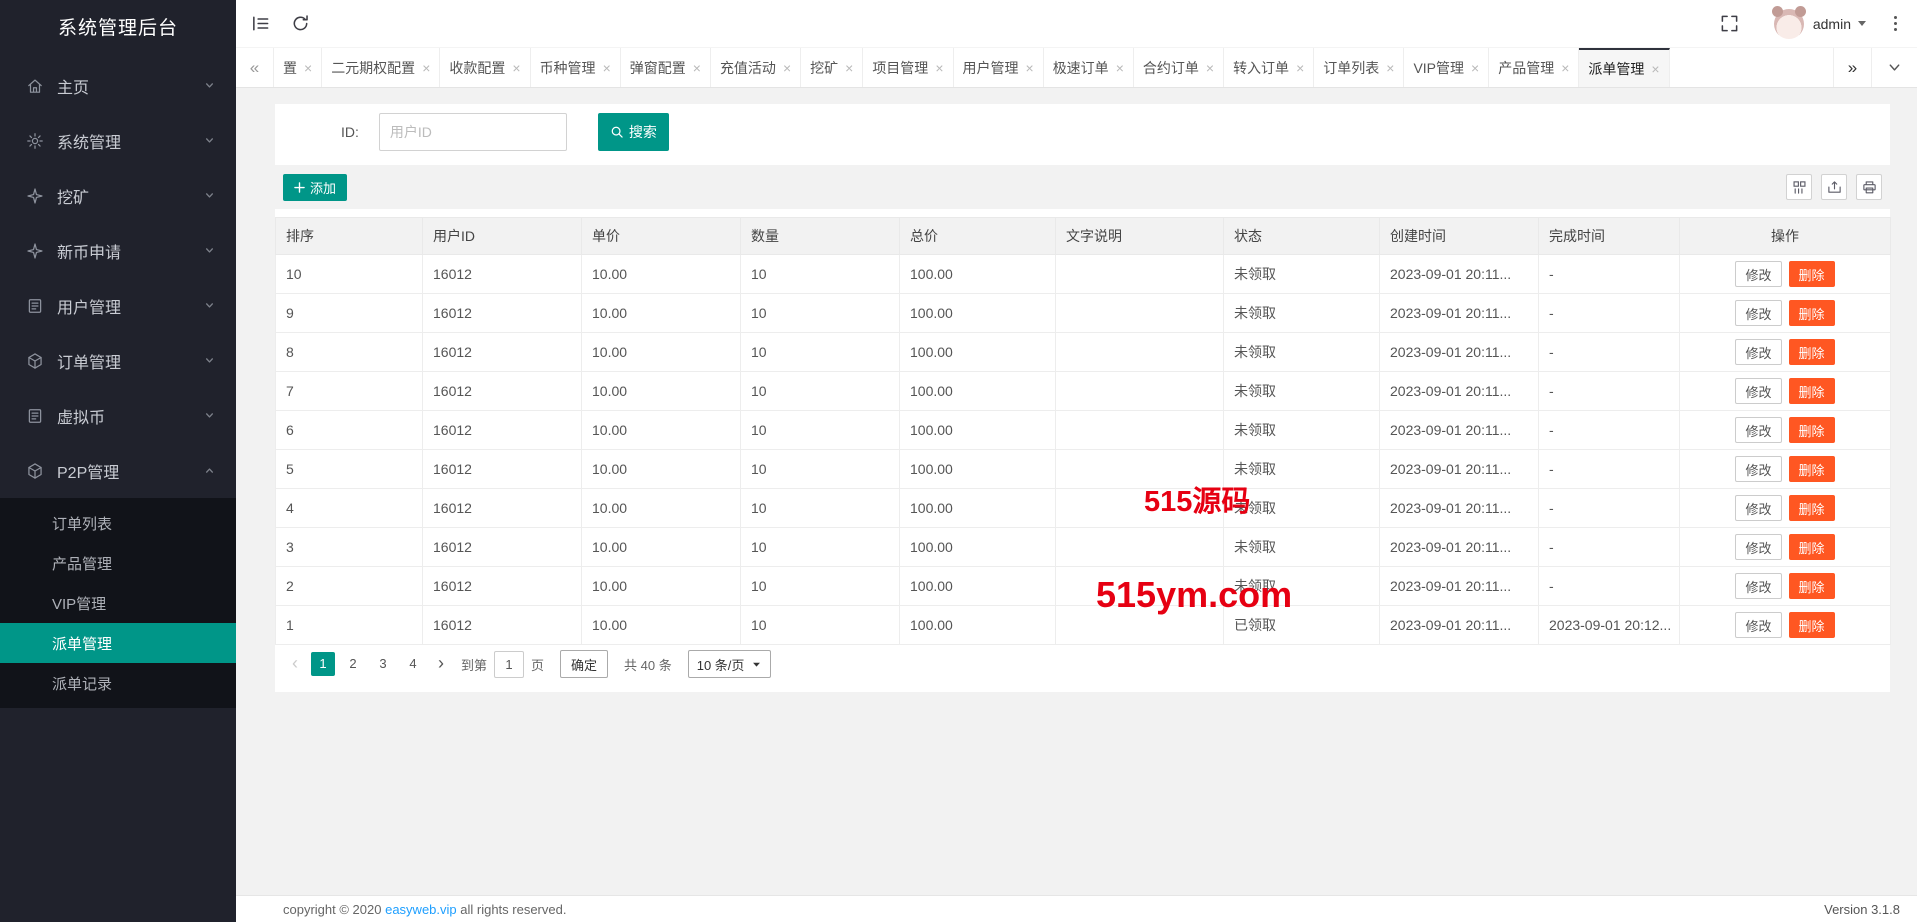  What do you see at coordinates (1895, 23) in the screenshot?
I see `more-options-icon` at bounding box center [1895, 23].